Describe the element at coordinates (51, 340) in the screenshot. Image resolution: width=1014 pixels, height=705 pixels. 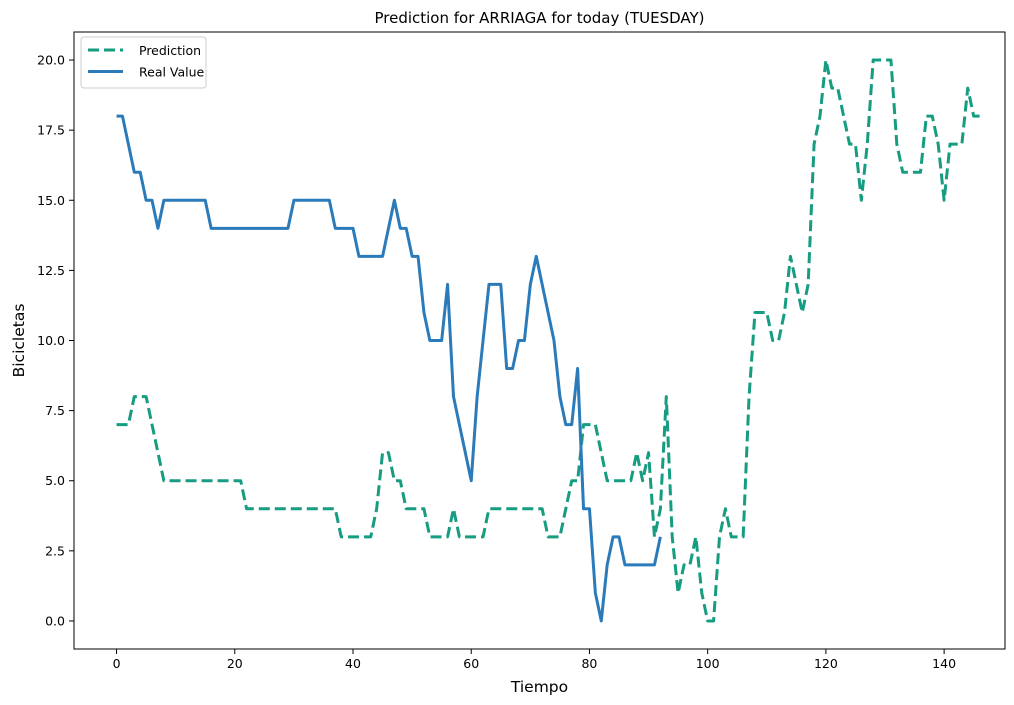
I see `y-tick-label: 10.0` at that location.